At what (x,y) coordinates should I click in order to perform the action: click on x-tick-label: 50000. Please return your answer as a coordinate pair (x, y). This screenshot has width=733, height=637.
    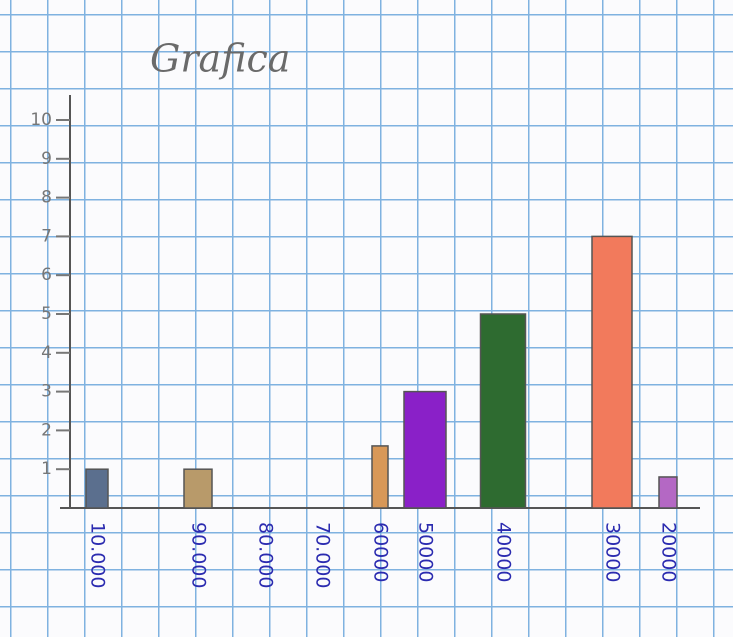
    Looking at the image, I should click on (426, 552).